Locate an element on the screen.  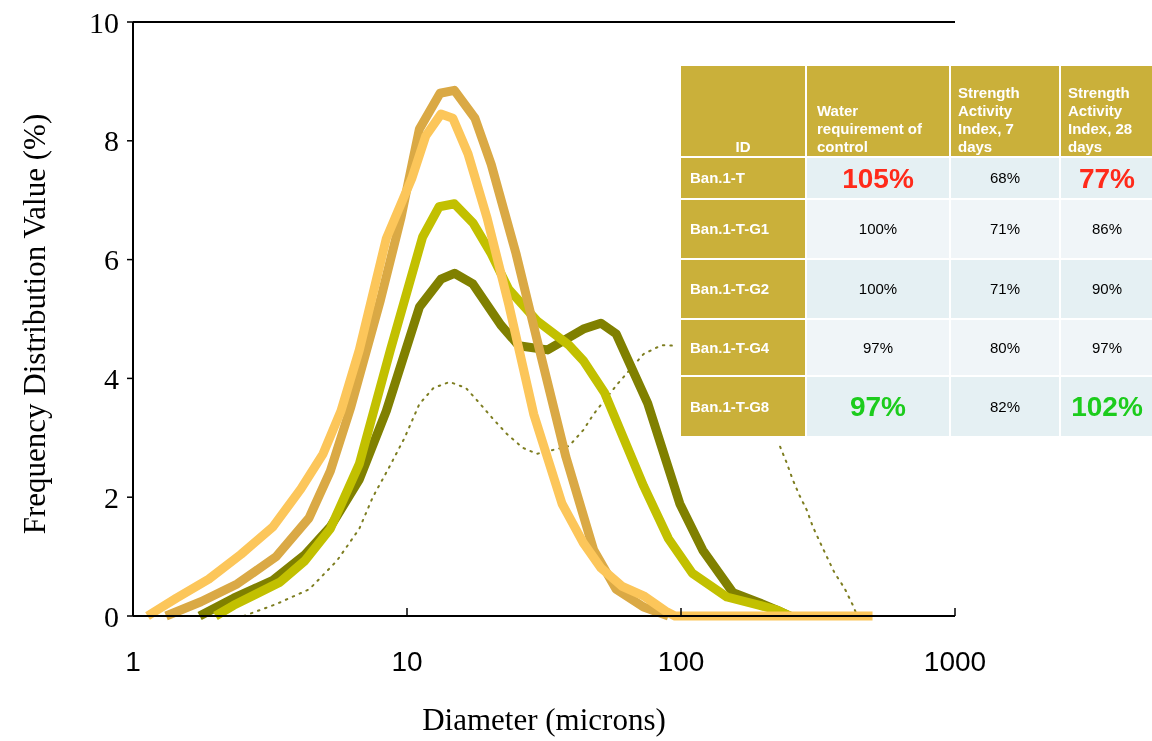
x-axis-title: Diameter (microns) is located at coordinates (544, 719).